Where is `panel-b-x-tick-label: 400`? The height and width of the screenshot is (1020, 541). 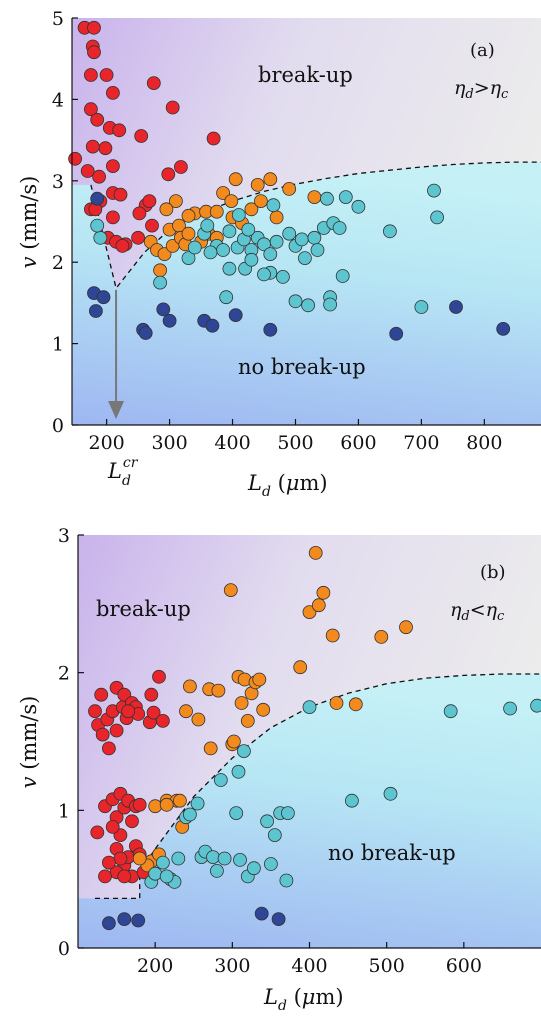 panel-b-x-tick-label: 400 is located at coordinates (309, 966).